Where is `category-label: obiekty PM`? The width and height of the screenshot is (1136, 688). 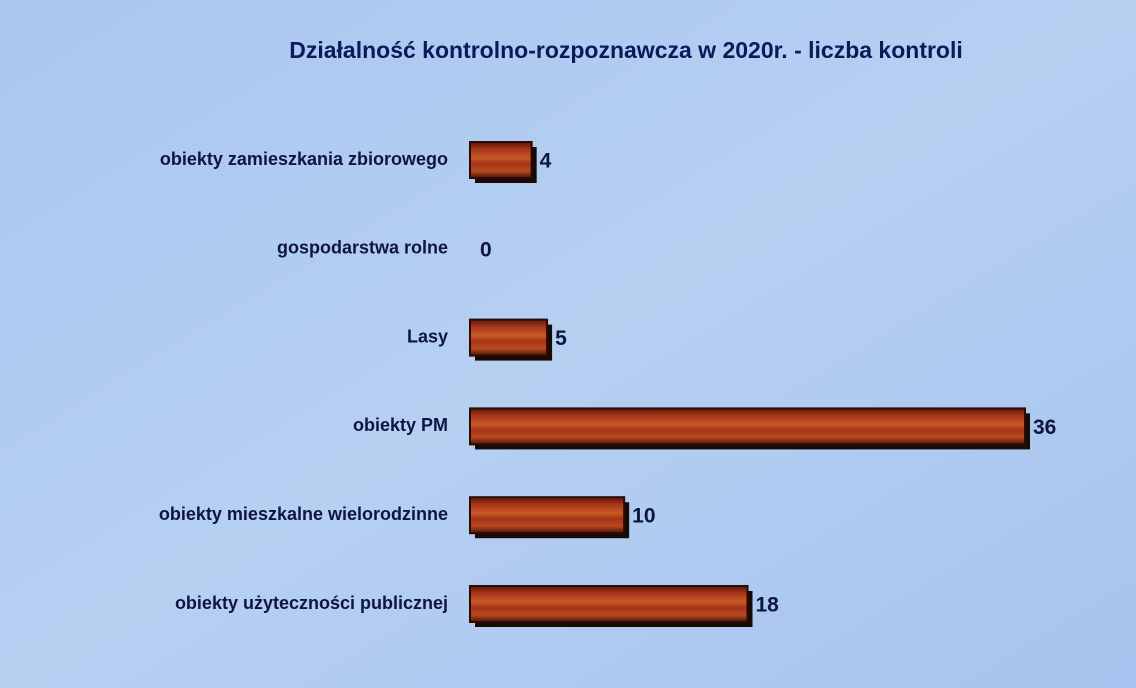 category-label: obiekty PM is located at coordinates (400, 425).